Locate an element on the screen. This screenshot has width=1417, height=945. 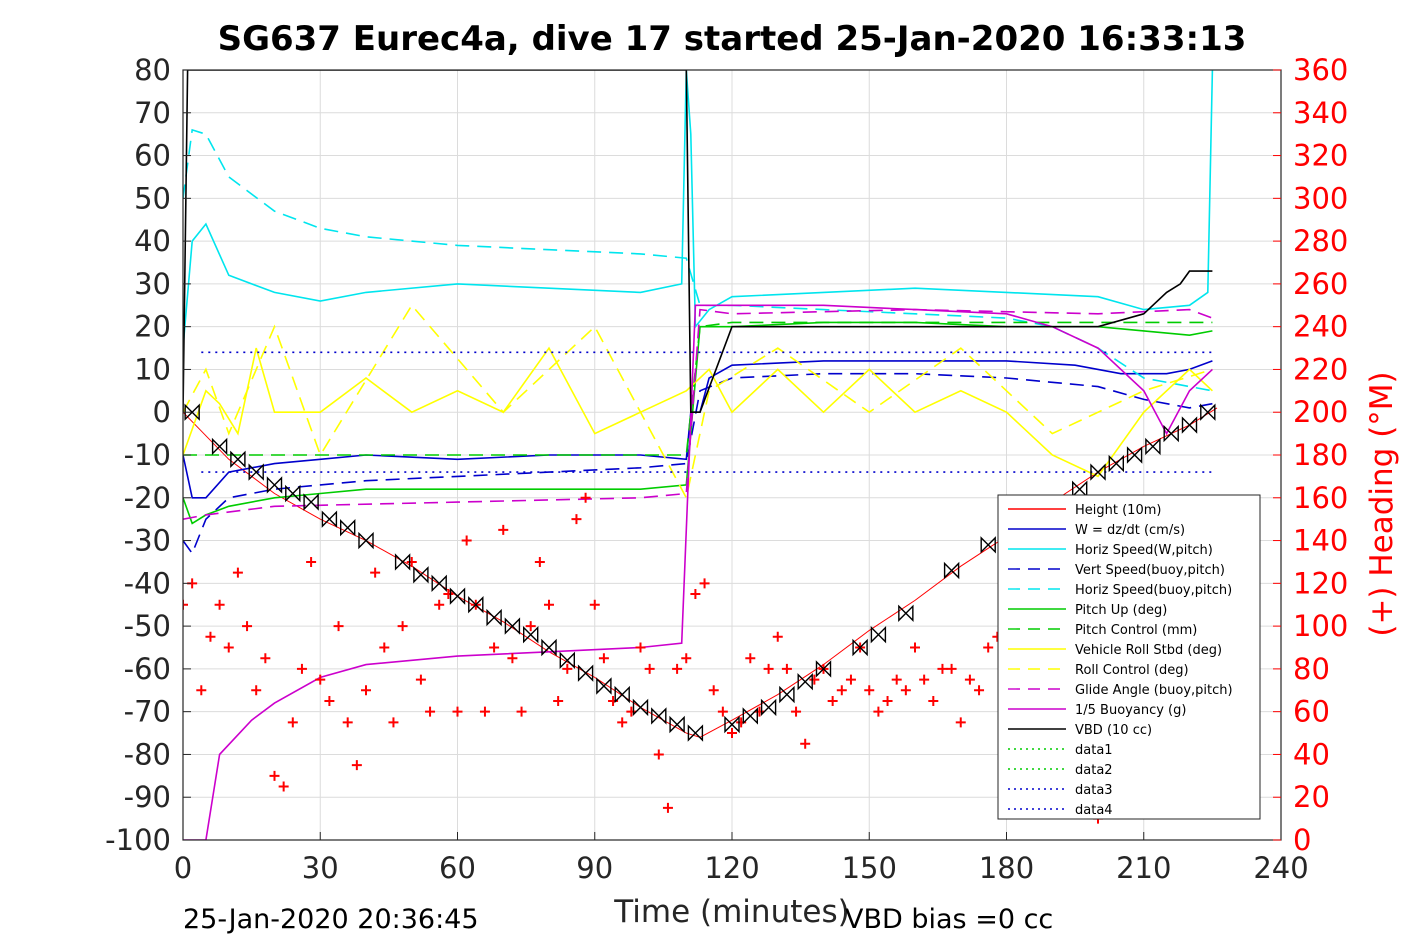
y-tick-label: -40 is located at coordinates (147, 583).